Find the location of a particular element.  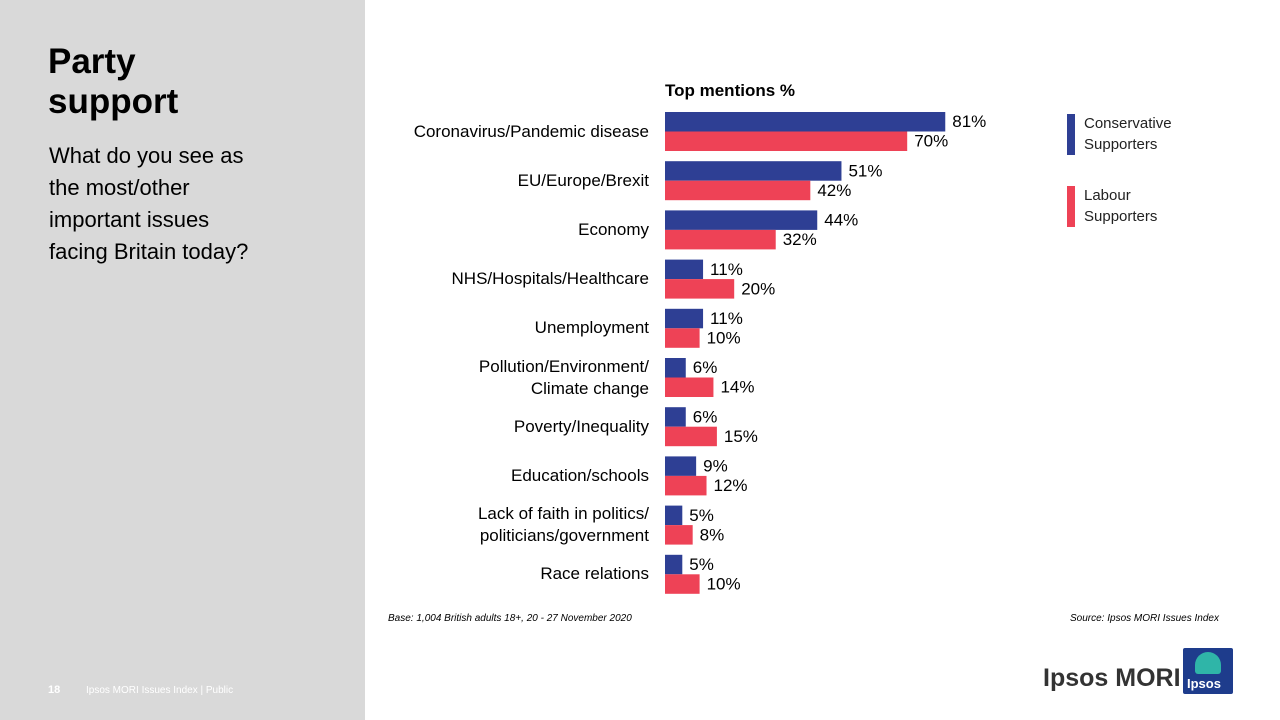

category-label: Coronavirus/Pandemic disease is located at coordinates (531, 131).